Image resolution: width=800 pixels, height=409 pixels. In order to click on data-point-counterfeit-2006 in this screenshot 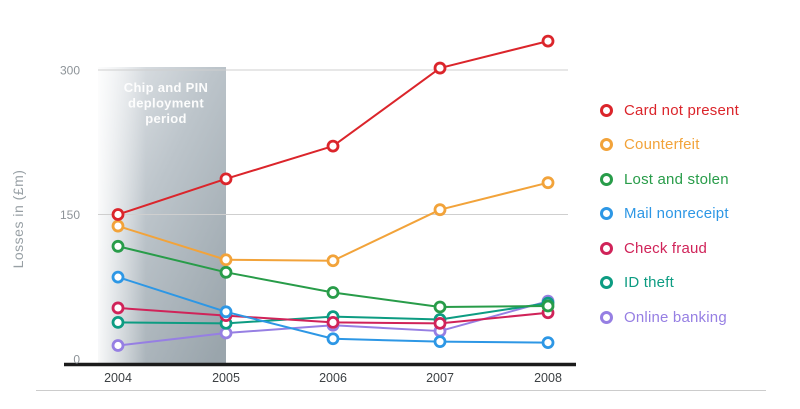, I will do `click(333, 261)`.